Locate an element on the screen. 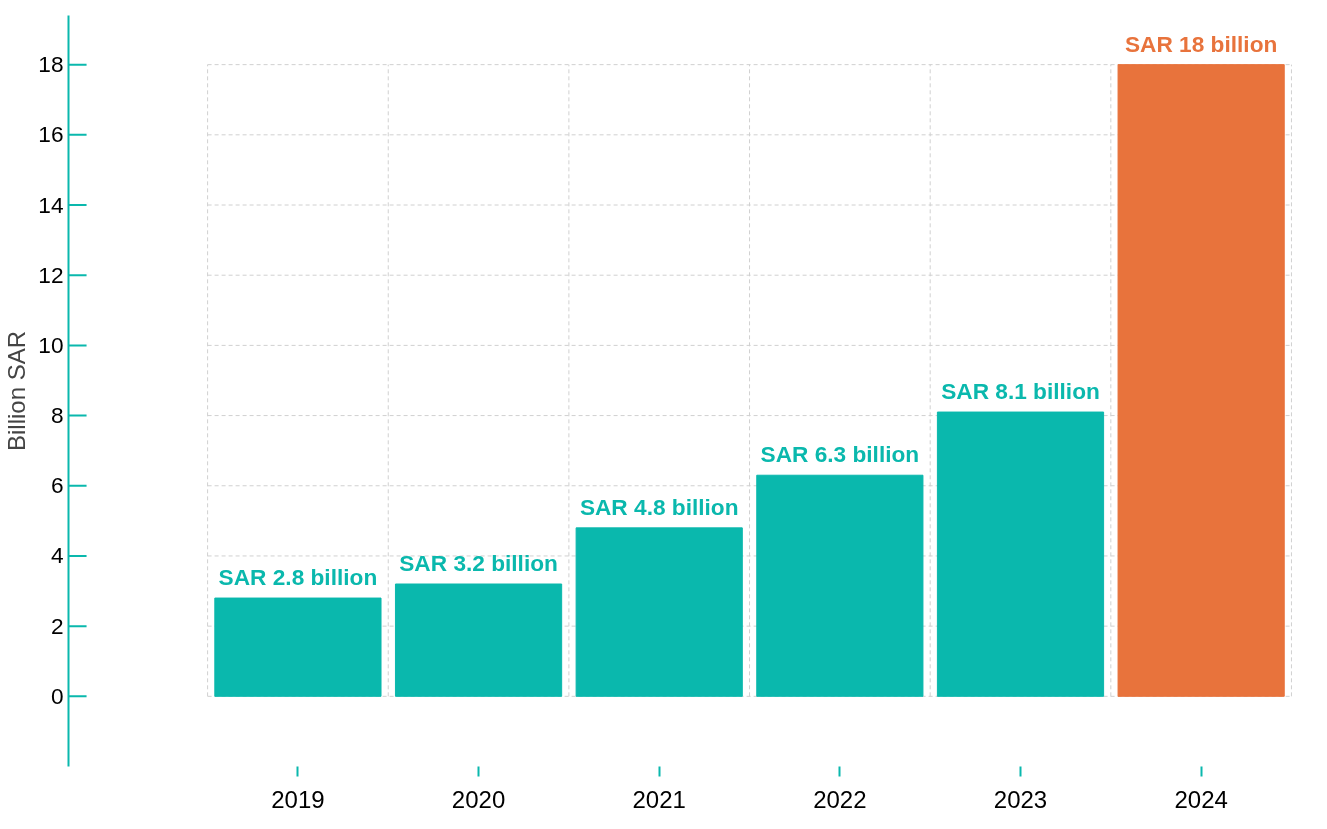 This screenshot has width=1327, height=829. data-label: SAR 6.3 billion is located at coordinates (840, 454).